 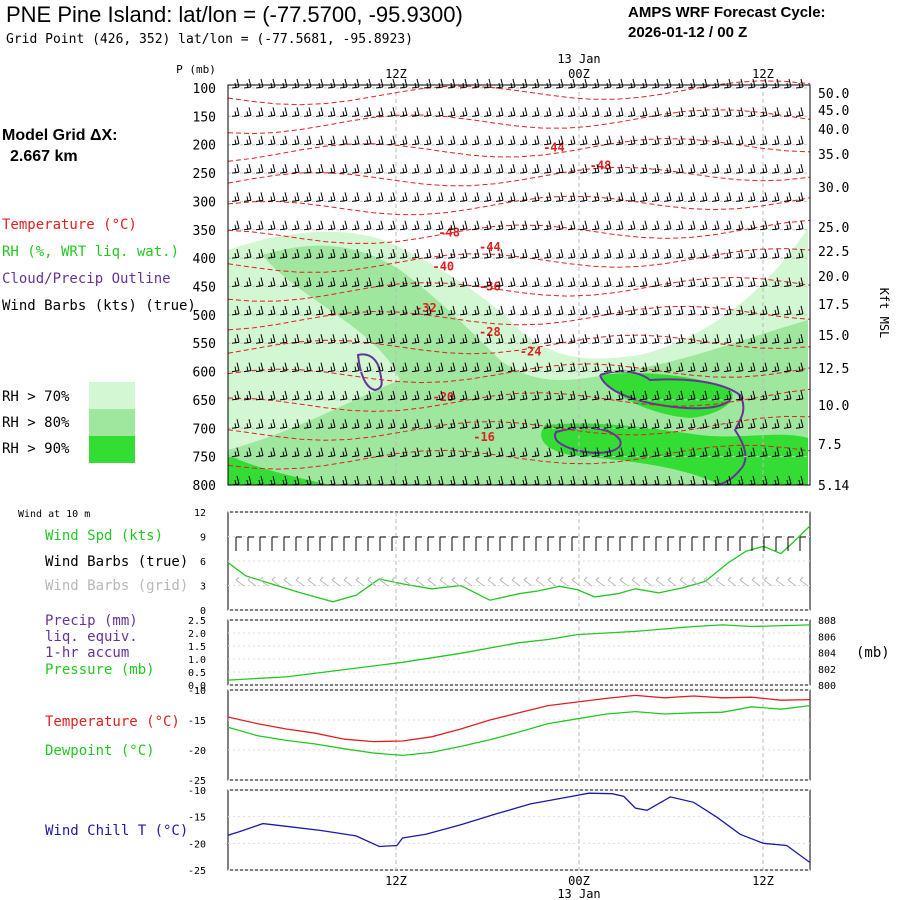 What do you see at coordinates (204, 373) in the screenshot?
I see `pressure-tick: 600` at bounding box center [204, 373].